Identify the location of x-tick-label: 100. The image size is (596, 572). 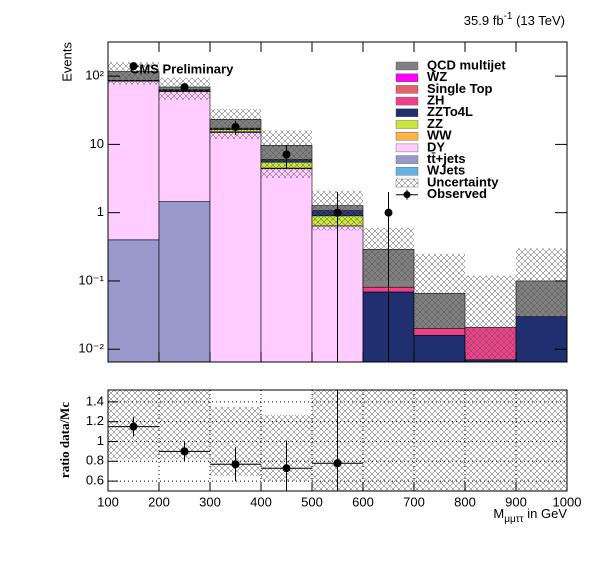
(108, 501).